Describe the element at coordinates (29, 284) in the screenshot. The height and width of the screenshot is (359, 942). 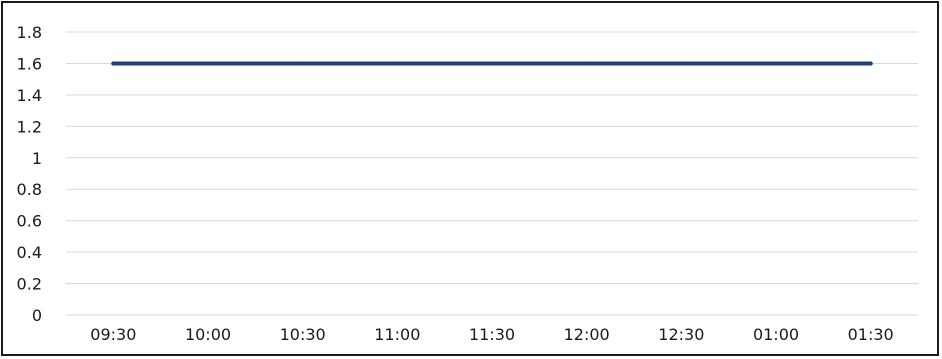
I see `y-tick-label: 0.2` at that location.